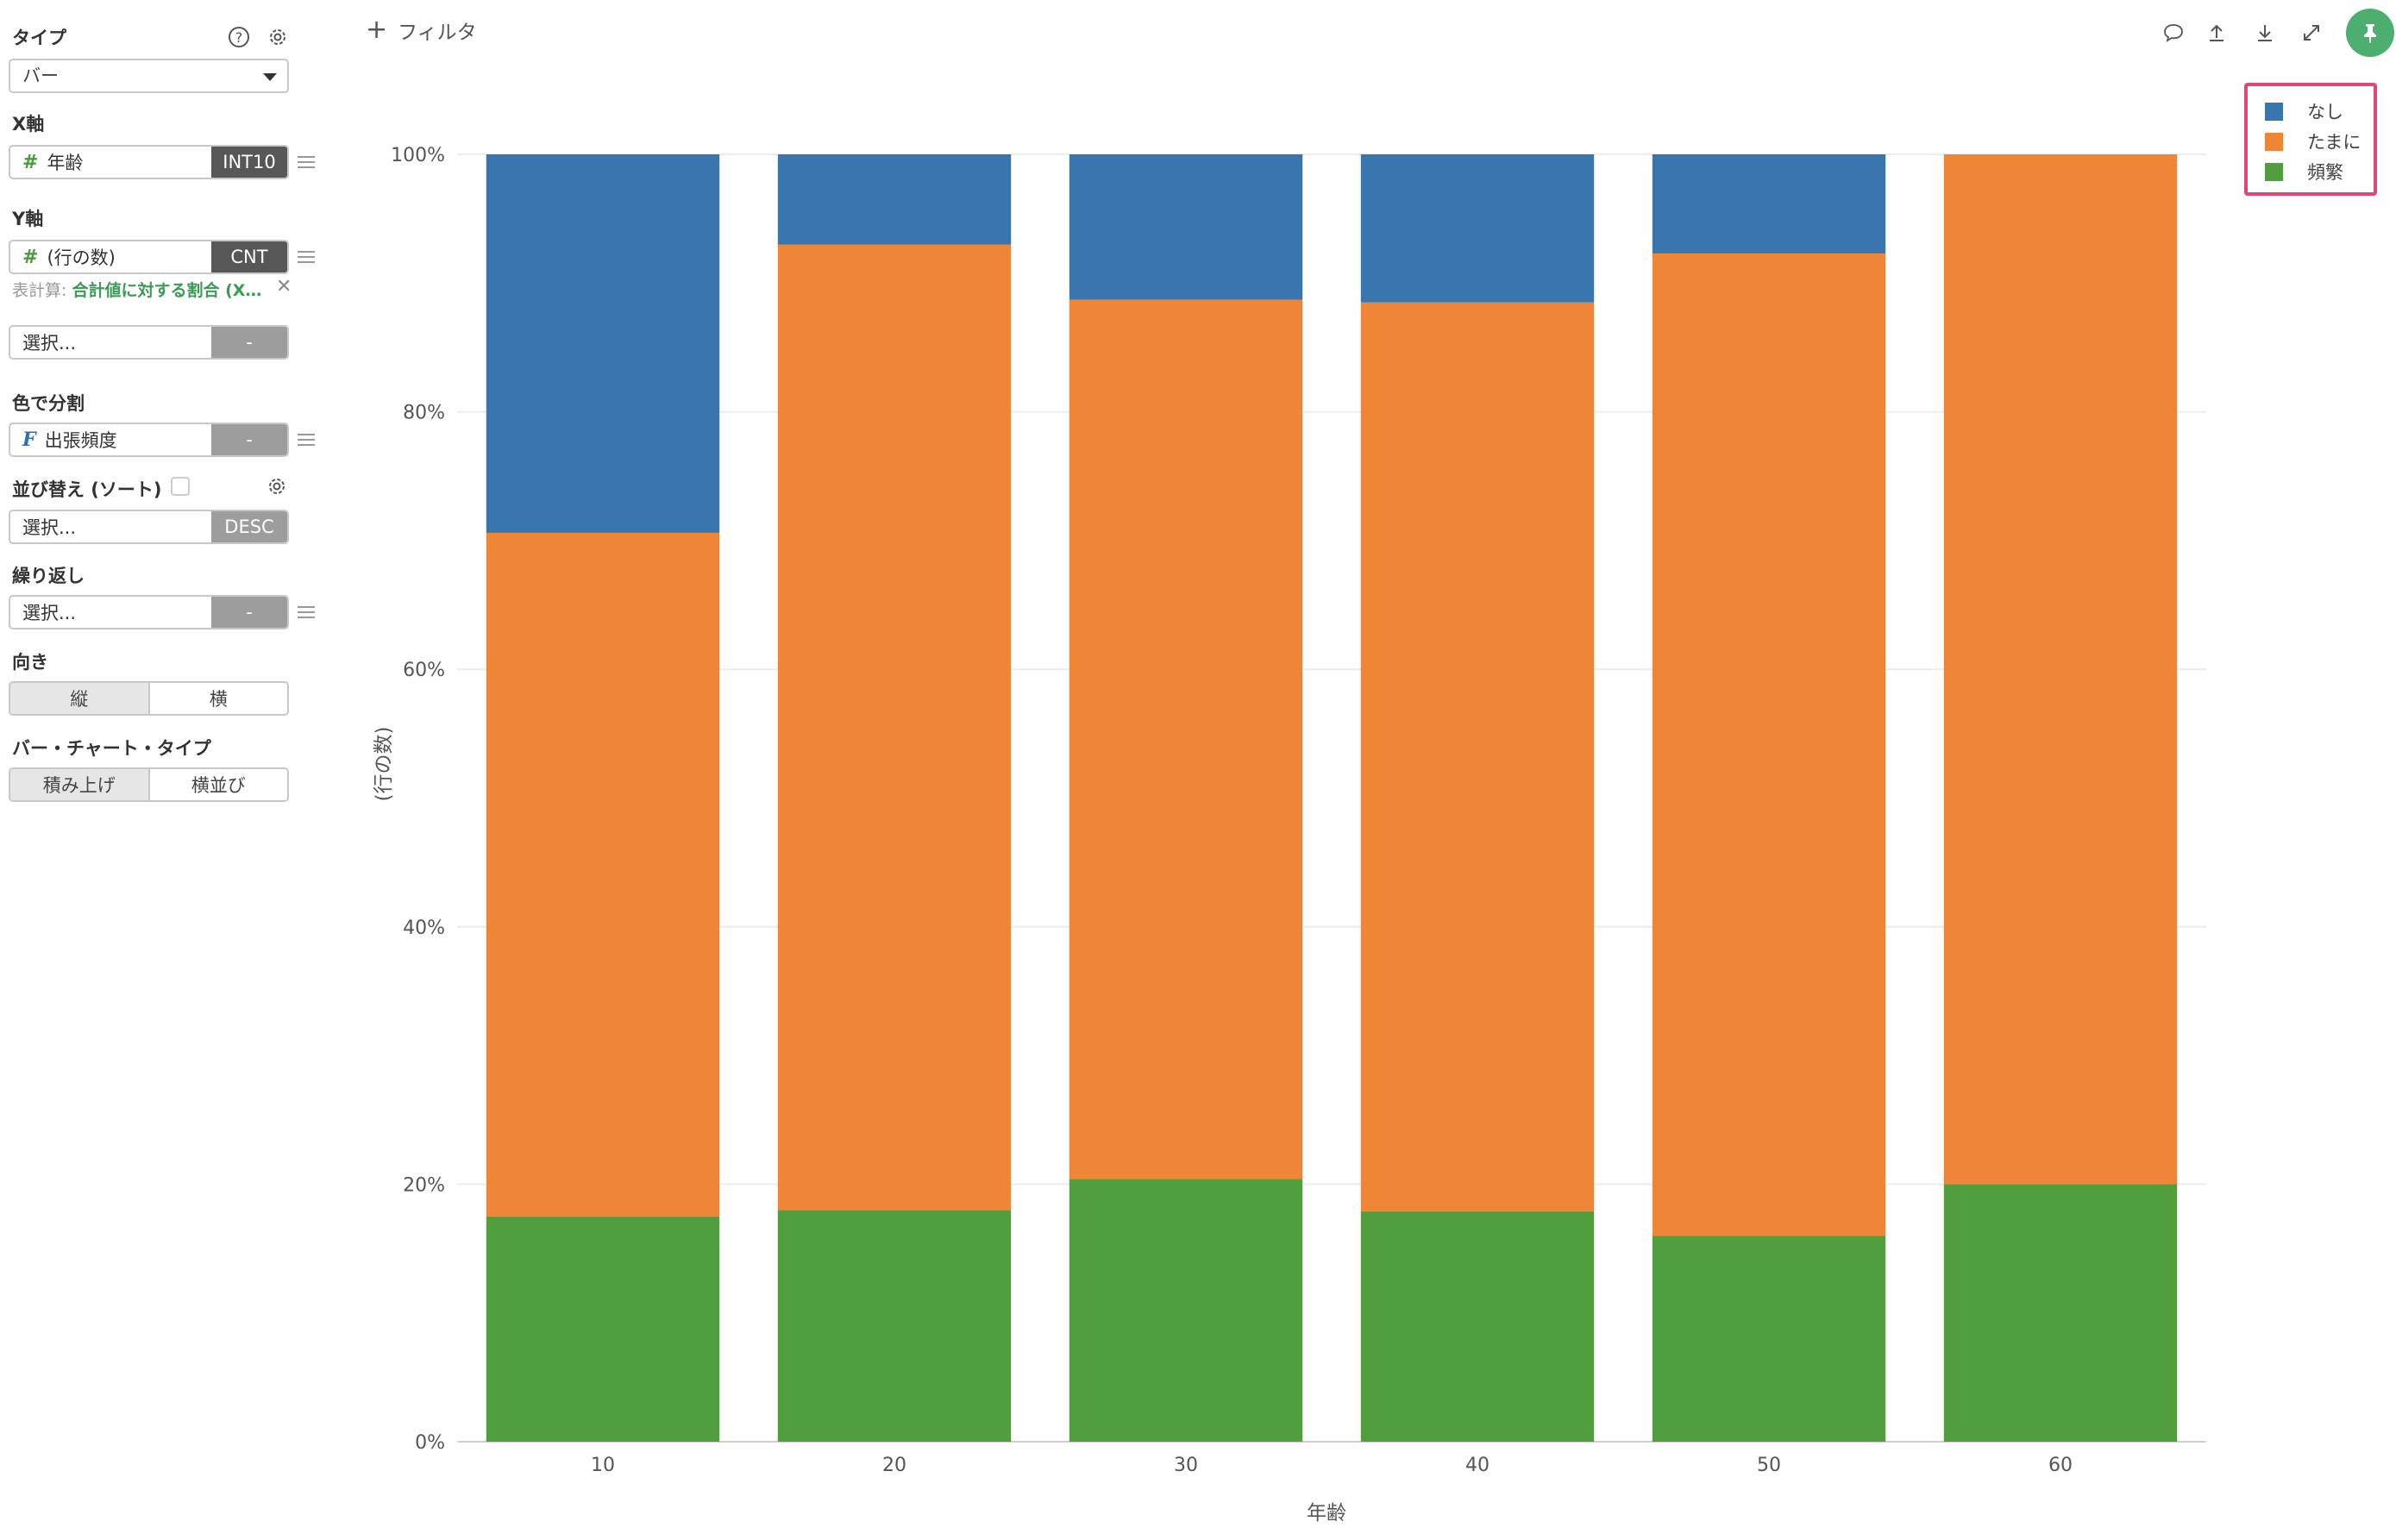  Describe the element at coordinates (2173, 33) in the screenshot. I see `comment-icon` at that location.